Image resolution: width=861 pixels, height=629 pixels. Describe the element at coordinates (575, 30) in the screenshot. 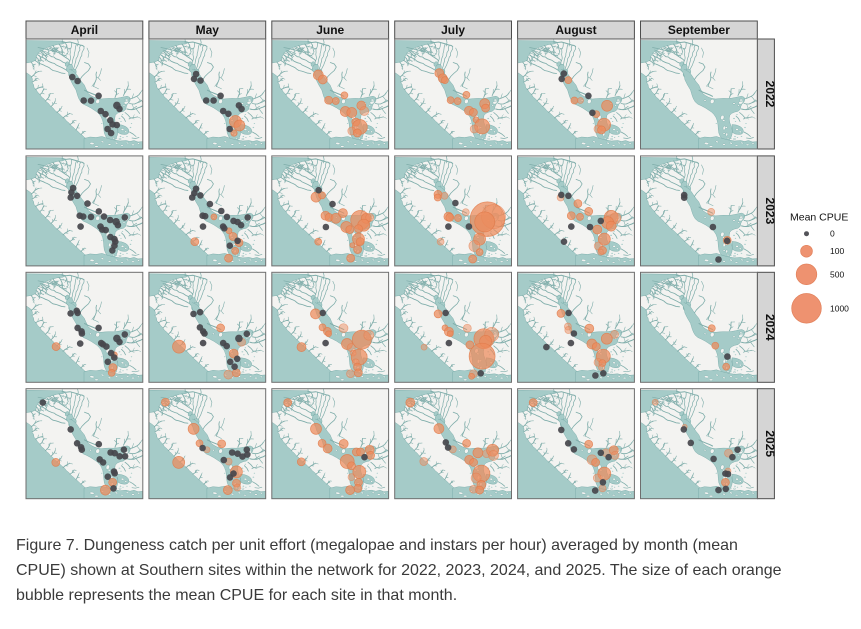

I see `svg-text: August` at that location.